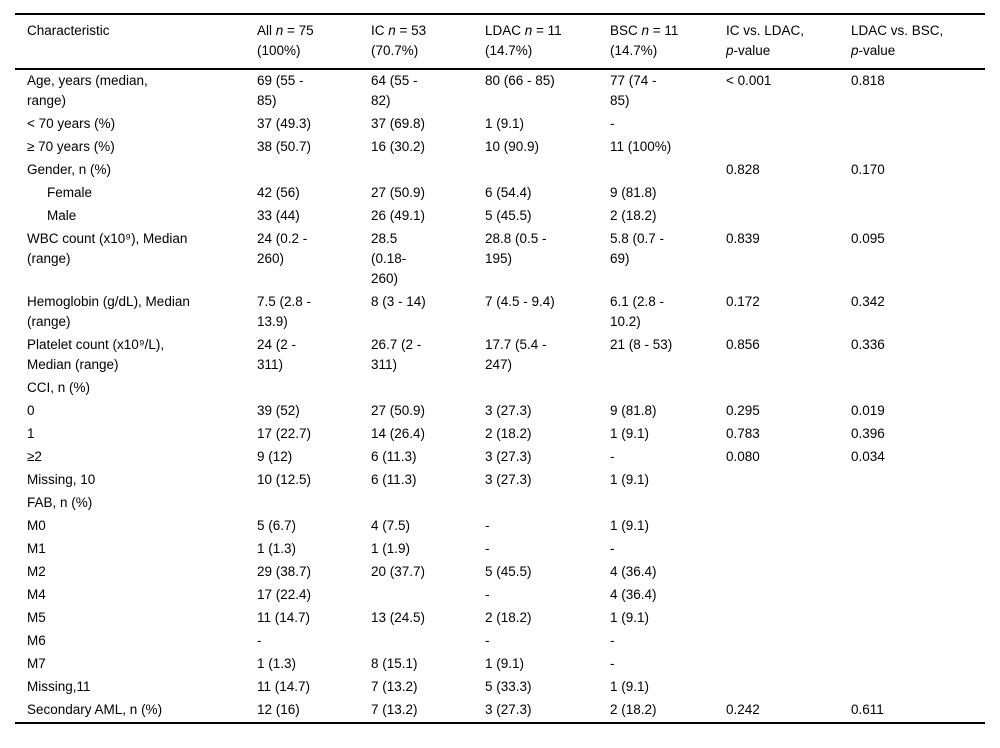  Describe the element at coordinates (428, 42) in the screenshot. I see `column-header: IC n = 53 (70.7%)` at that location.